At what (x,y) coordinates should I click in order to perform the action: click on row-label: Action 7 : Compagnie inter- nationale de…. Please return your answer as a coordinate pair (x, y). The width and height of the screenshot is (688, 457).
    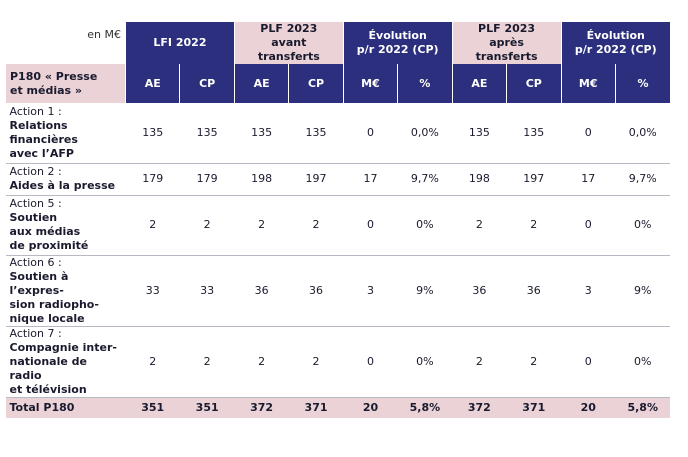
    Looking at the image, I should click on (65, 362).